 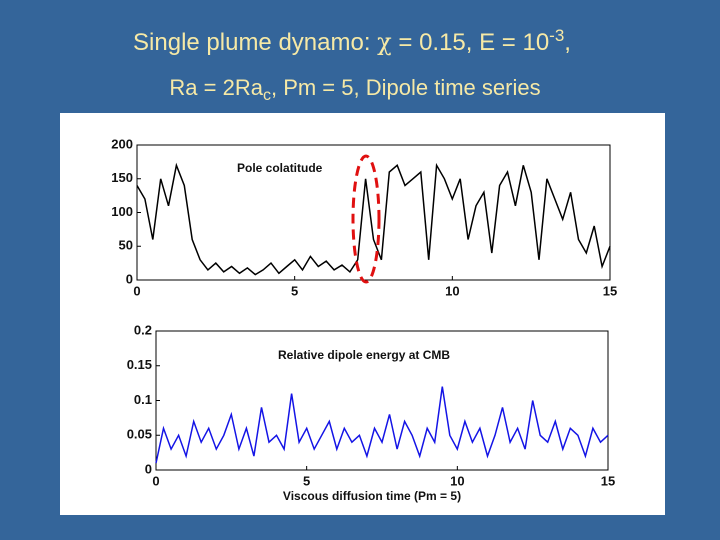 What do you see at coordinates (384, 42) in the screenshot?
I see `title-symbol: χ` at bounding box center [384, 42].